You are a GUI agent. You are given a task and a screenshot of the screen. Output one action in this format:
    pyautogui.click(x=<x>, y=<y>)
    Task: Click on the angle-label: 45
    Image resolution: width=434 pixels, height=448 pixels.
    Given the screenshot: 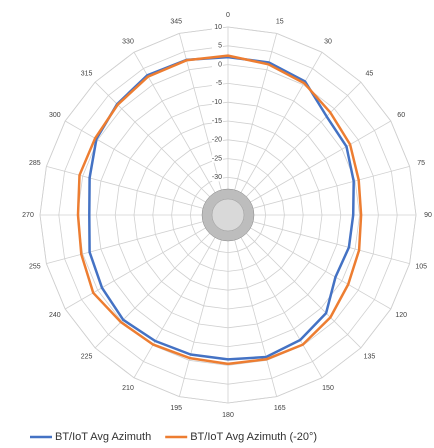 What is the action you would take?
    pyautogui.click(x=370, y=73)
    